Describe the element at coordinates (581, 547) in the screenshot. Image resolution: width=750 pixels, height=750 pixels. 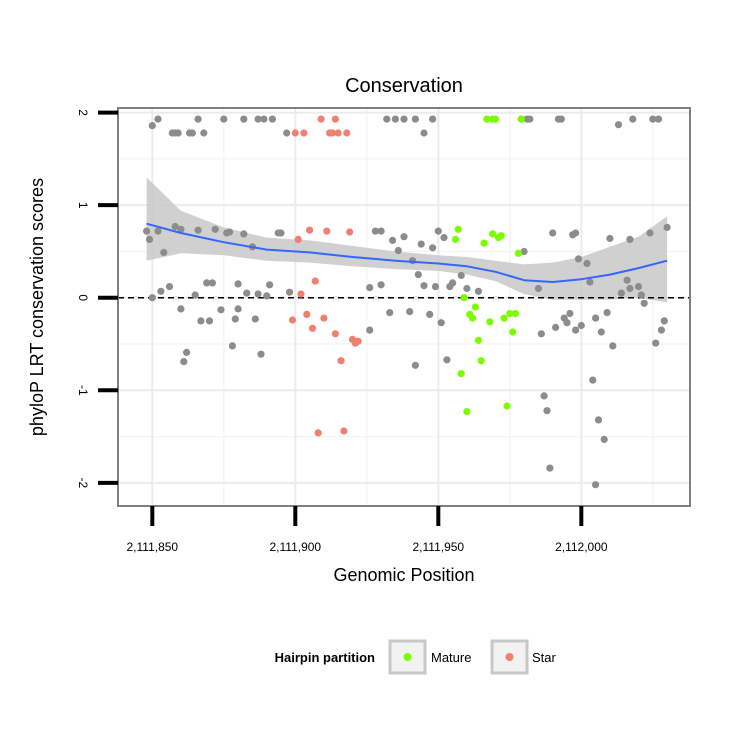
I see `x-tick-label: 2,112,000` at that location.